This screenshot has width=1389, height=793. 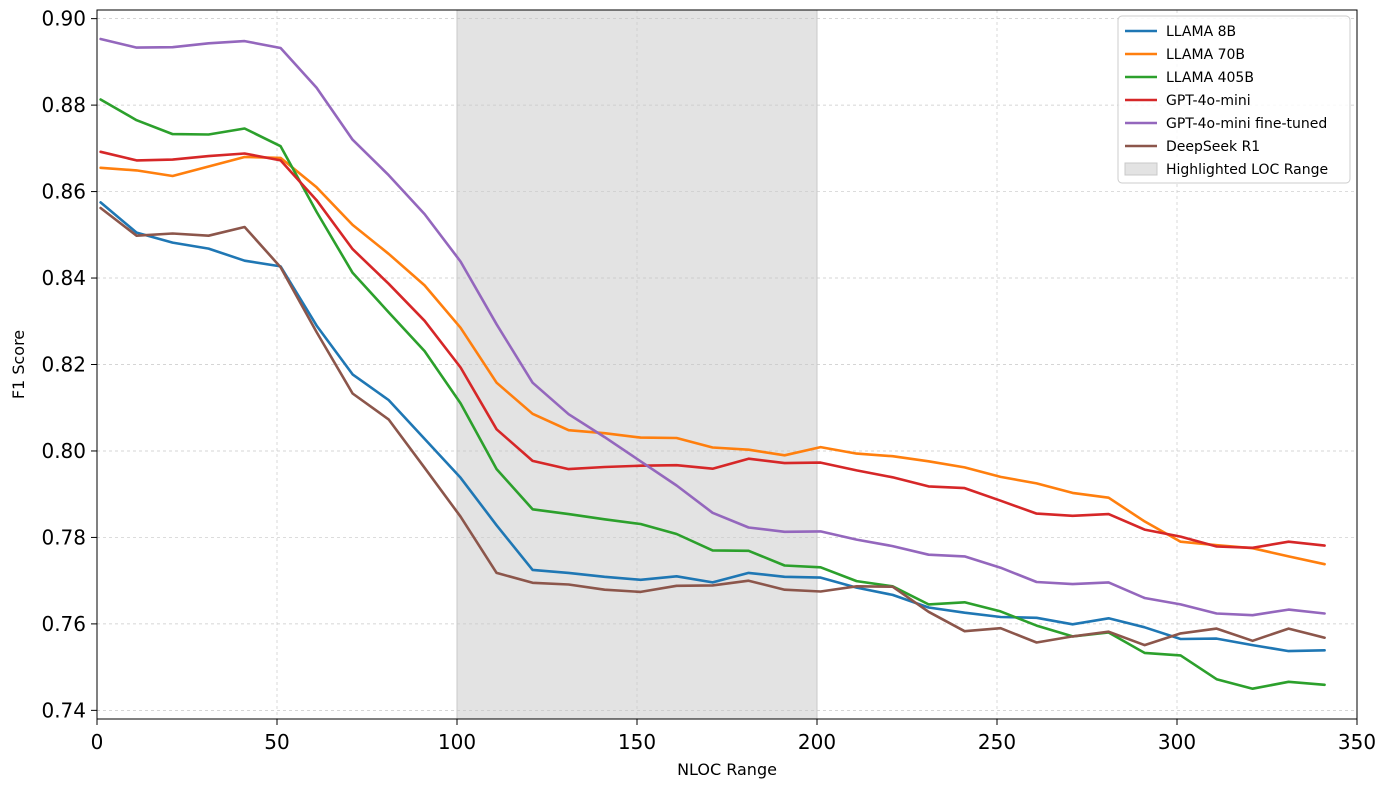 I want to click on y-tick-label: 0.78, so click(x=63, y=537).